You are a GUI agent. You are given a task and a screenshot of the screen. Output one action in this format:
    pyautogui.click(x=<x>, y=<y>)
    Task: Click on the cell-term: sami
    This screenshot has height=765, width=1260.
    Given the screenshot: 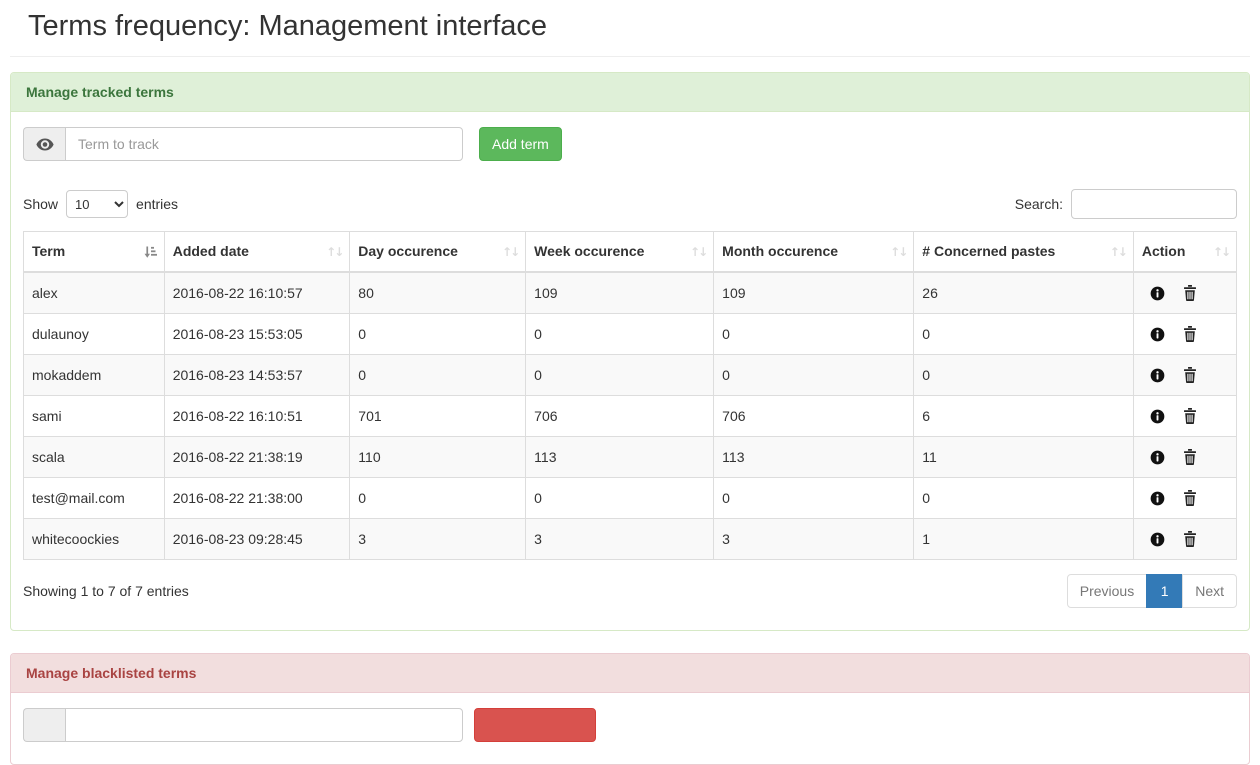 What is the action you would take?
    pyautogui.click(x=94, y=416)
    